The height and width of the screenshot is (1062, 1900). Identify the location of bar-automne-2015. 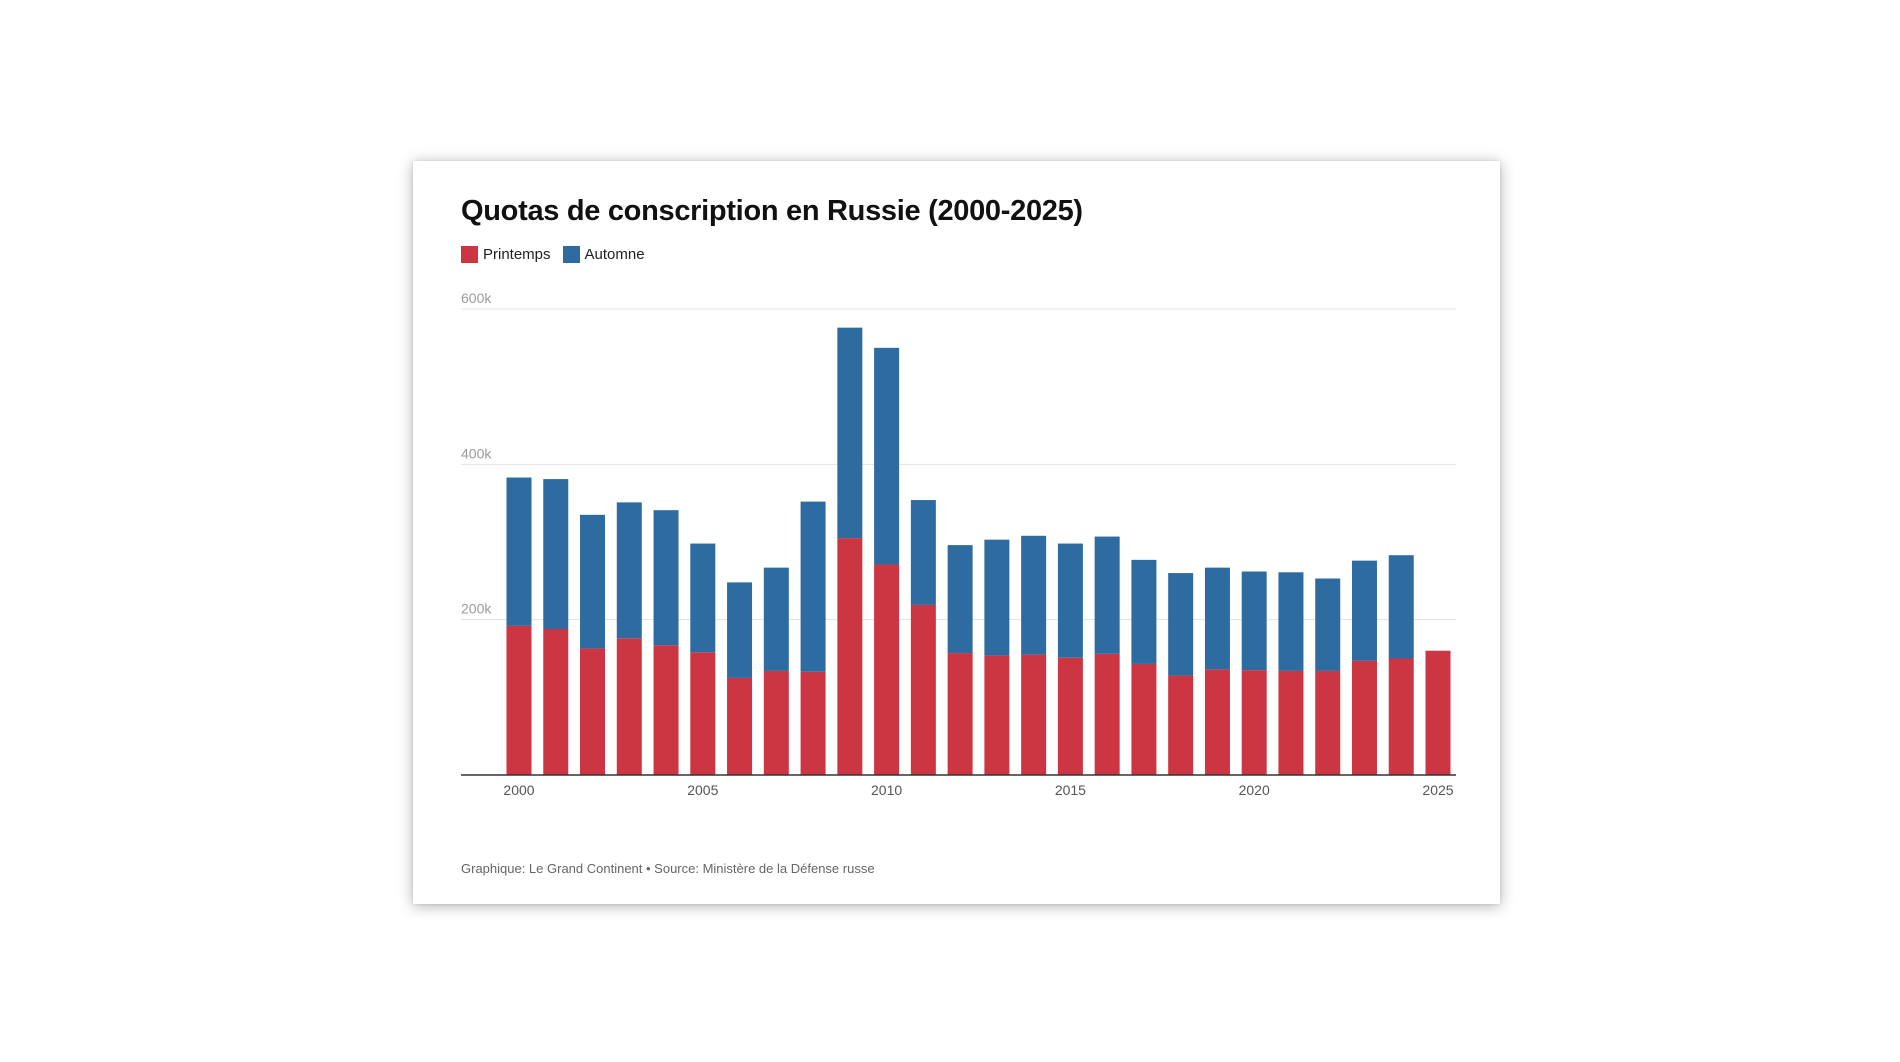
(1070, 600).